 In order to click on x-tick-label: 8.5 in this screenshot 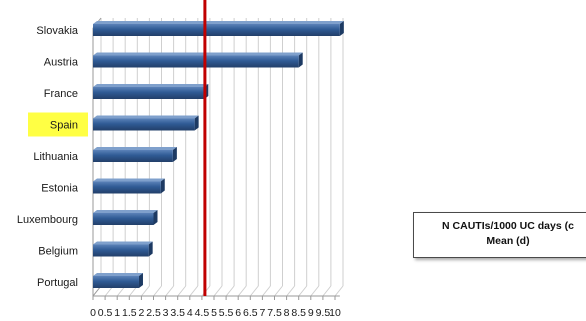, I will do `click(298, 313)`.